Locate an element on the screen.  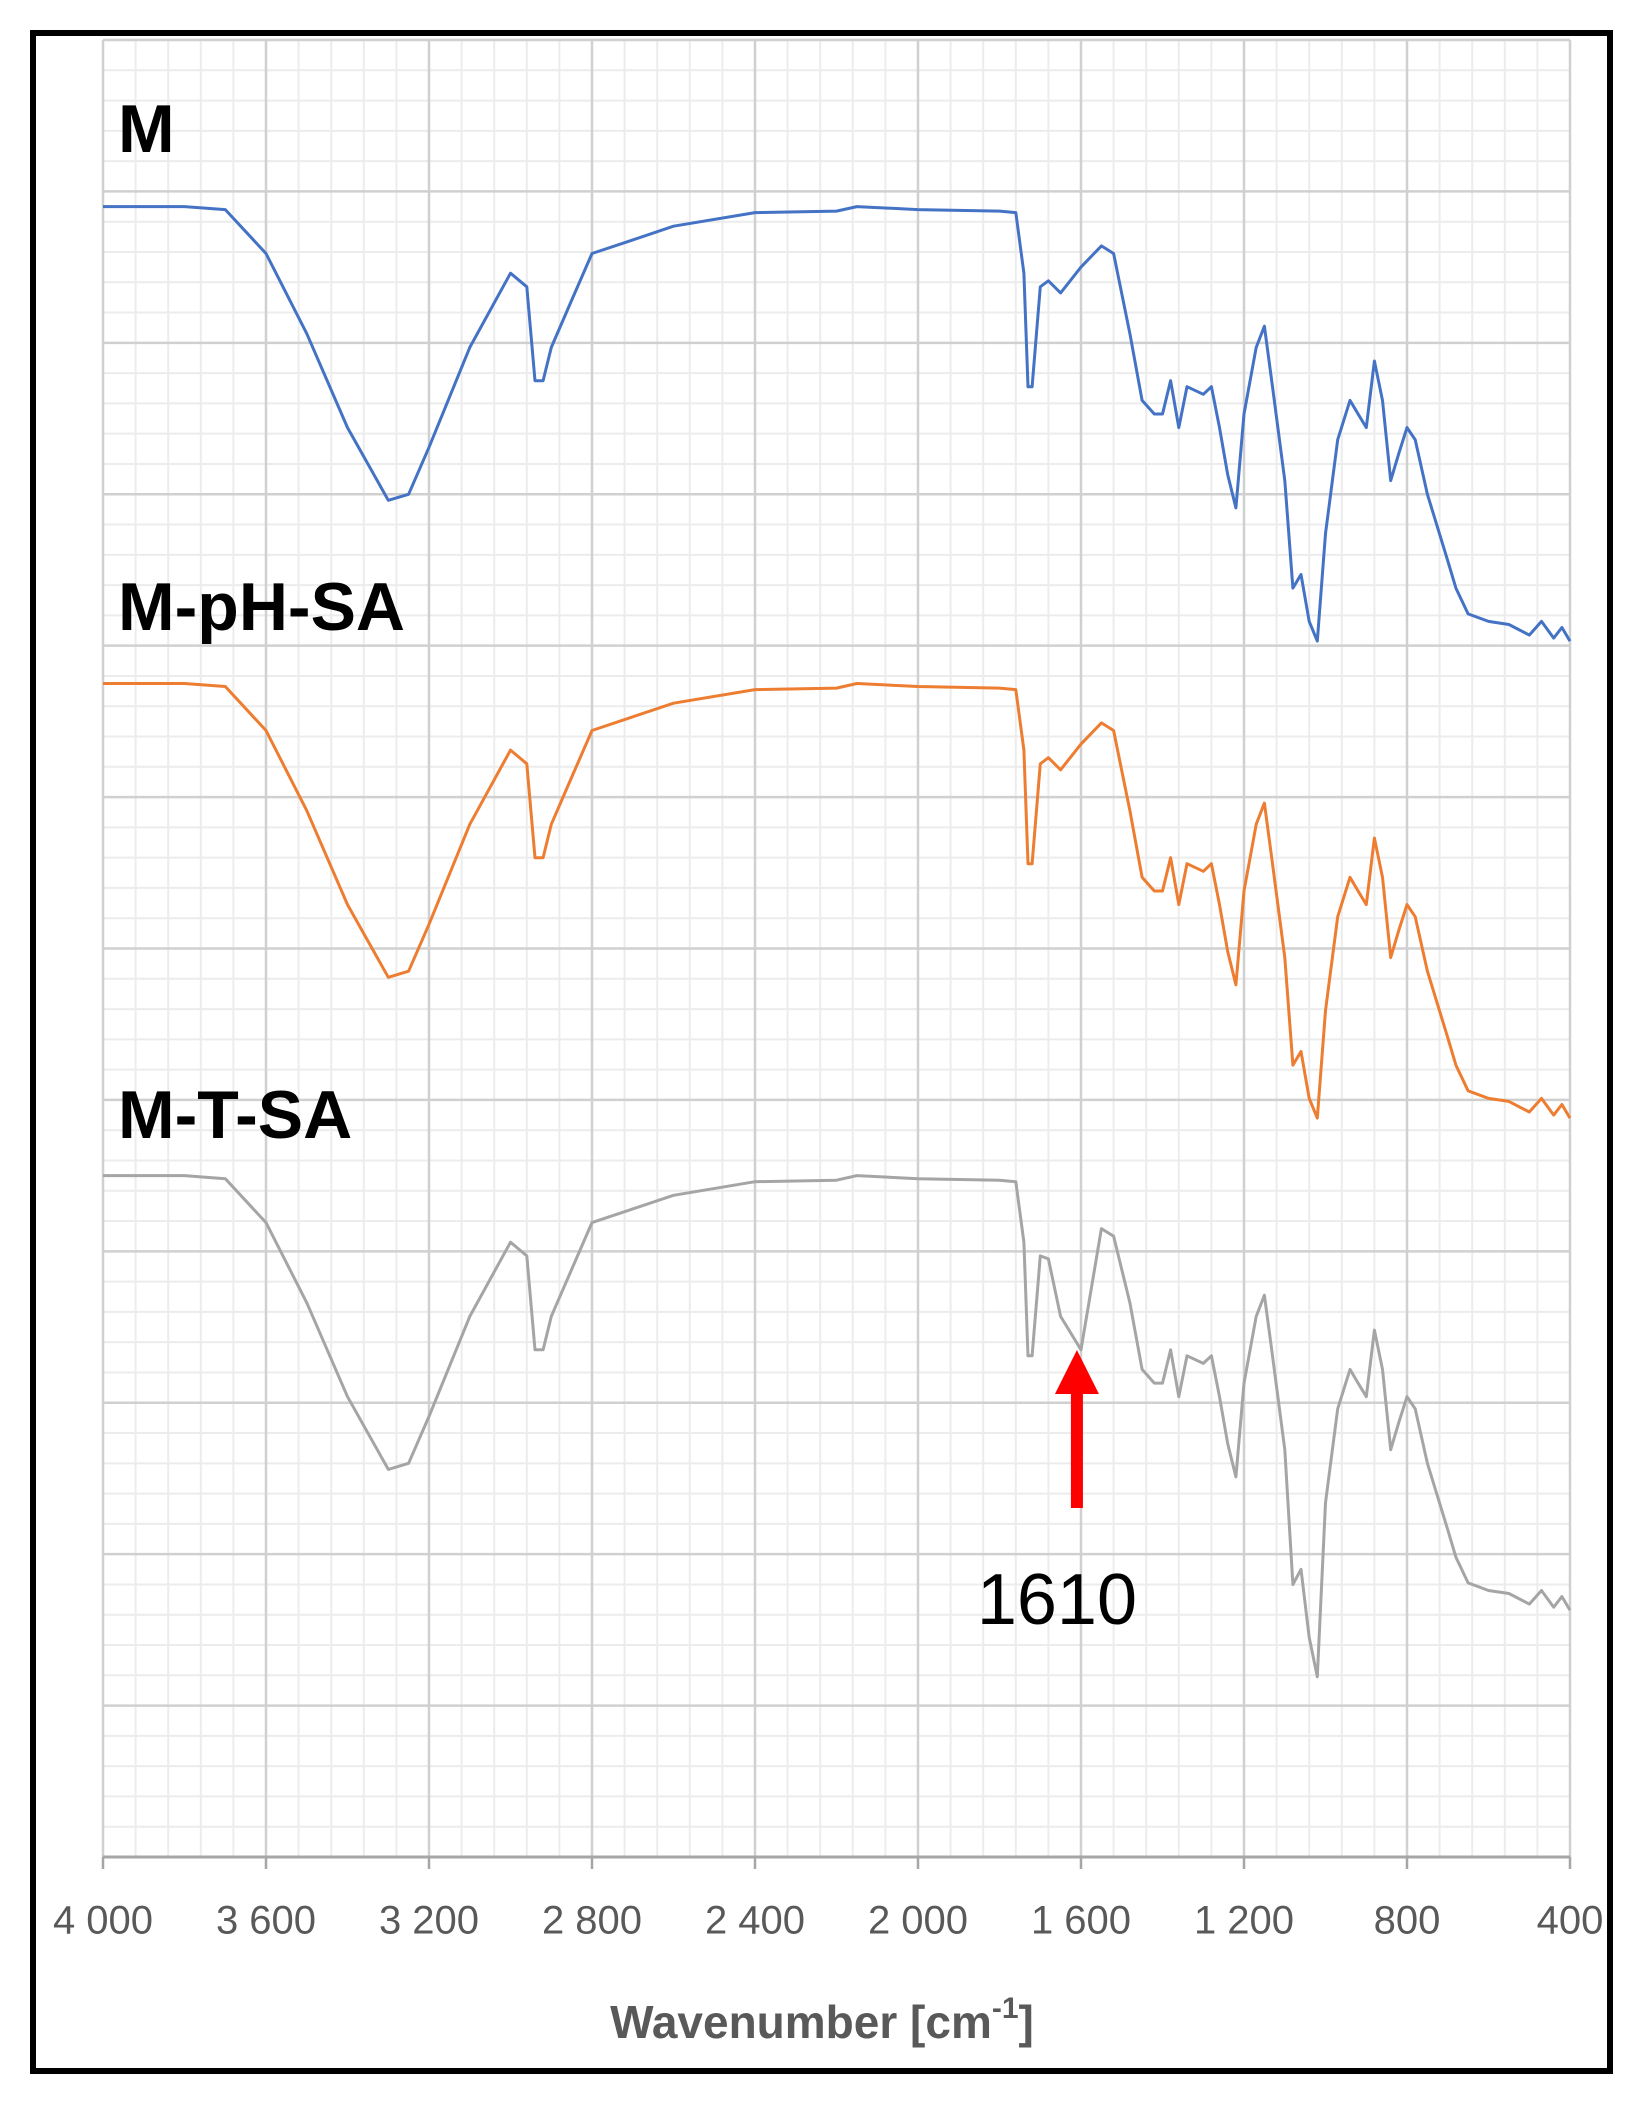
x-axis-label: Wavenumber [cm-1] is located at coordinates (822, 2020).